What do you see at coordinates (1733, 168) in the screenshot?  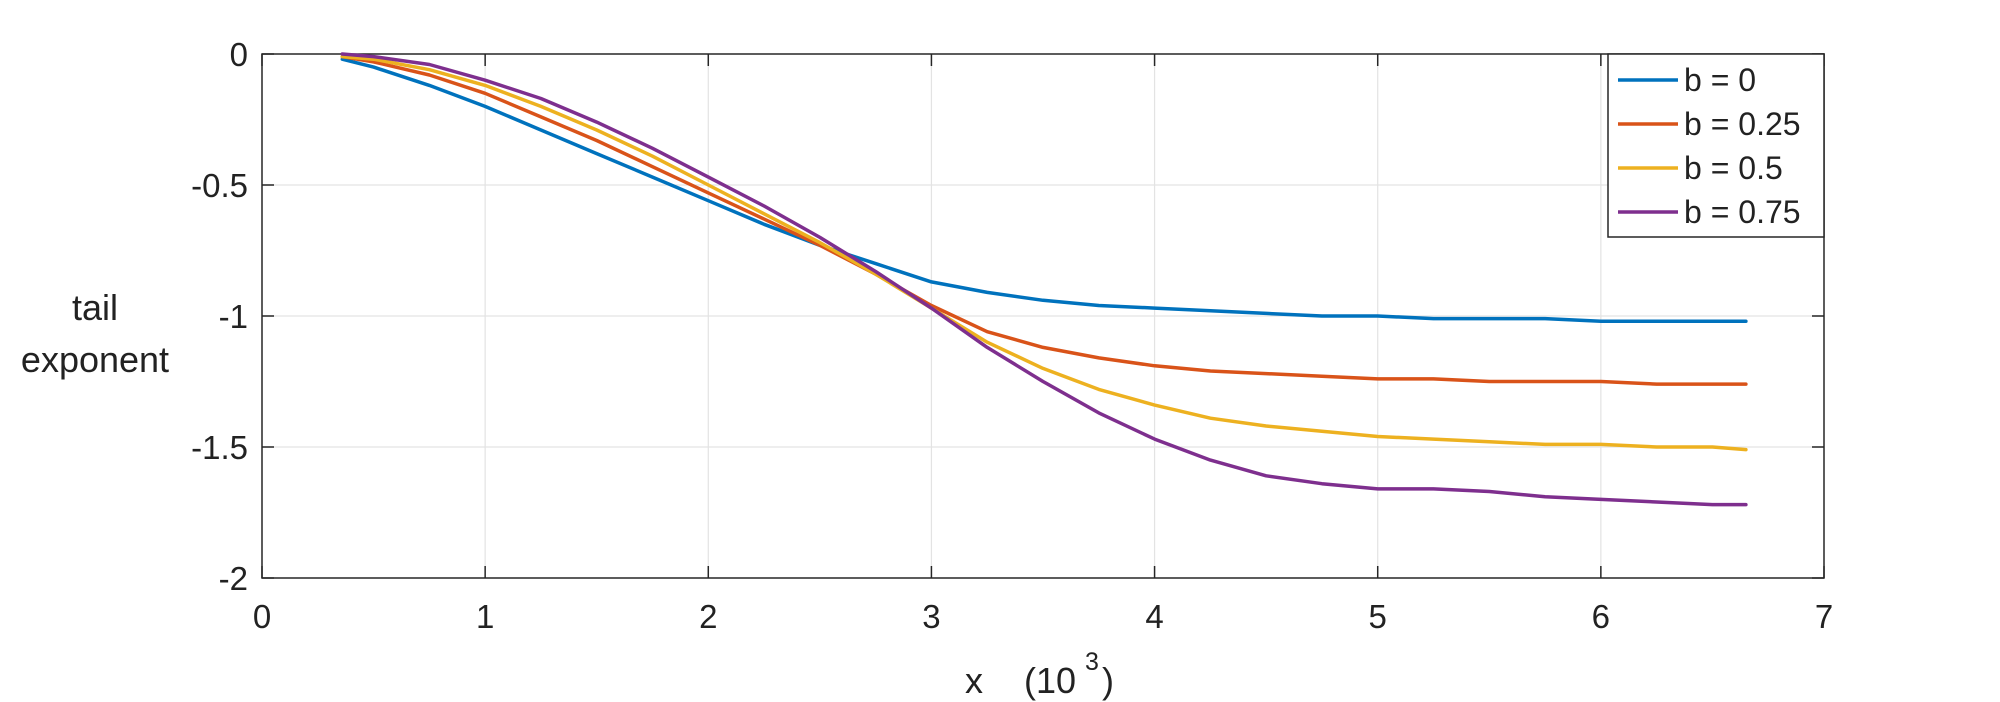 I see `legend-label-2: b = 0.5` at bounding box center [1733, 168].